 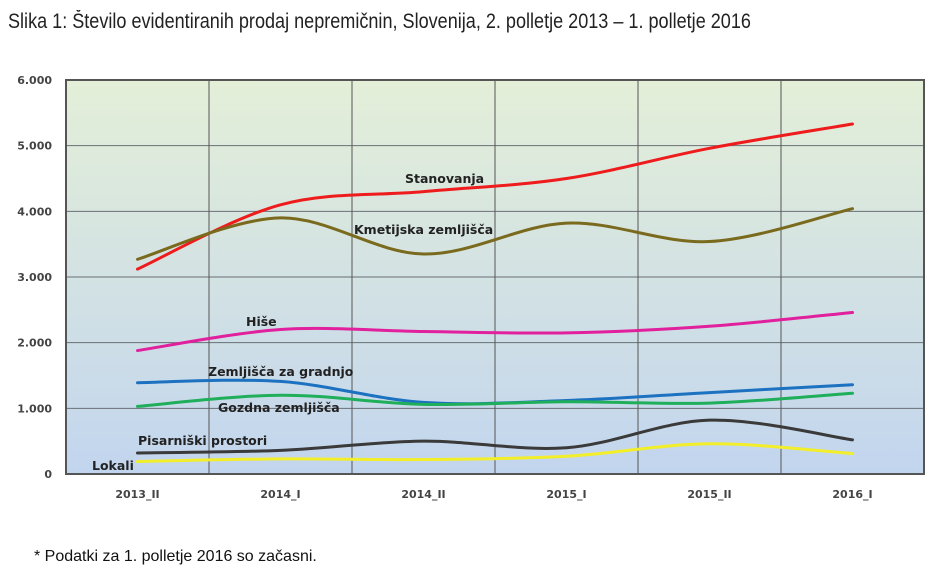 I want to click on y-tick-label: 2.000, so click(x=34, y=343).